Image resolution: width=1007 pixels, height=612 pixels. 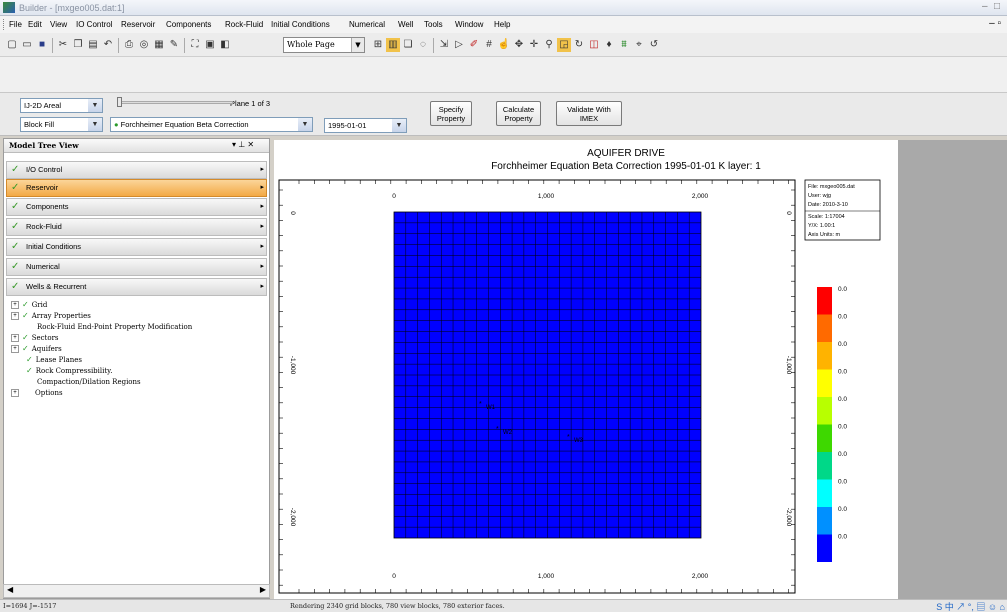 What do you see at coordinates (184, 124) in the screenshot?
I see `property-value: Forchheimer Equation Beta Correction` at bounding box center [184, 124].